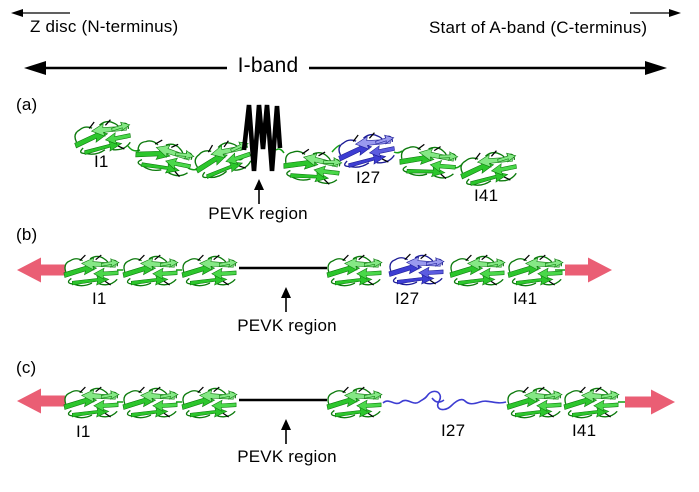 This screenshot has height=492, width=699. I want to click on row-c-label: (c), so click(26, 367).